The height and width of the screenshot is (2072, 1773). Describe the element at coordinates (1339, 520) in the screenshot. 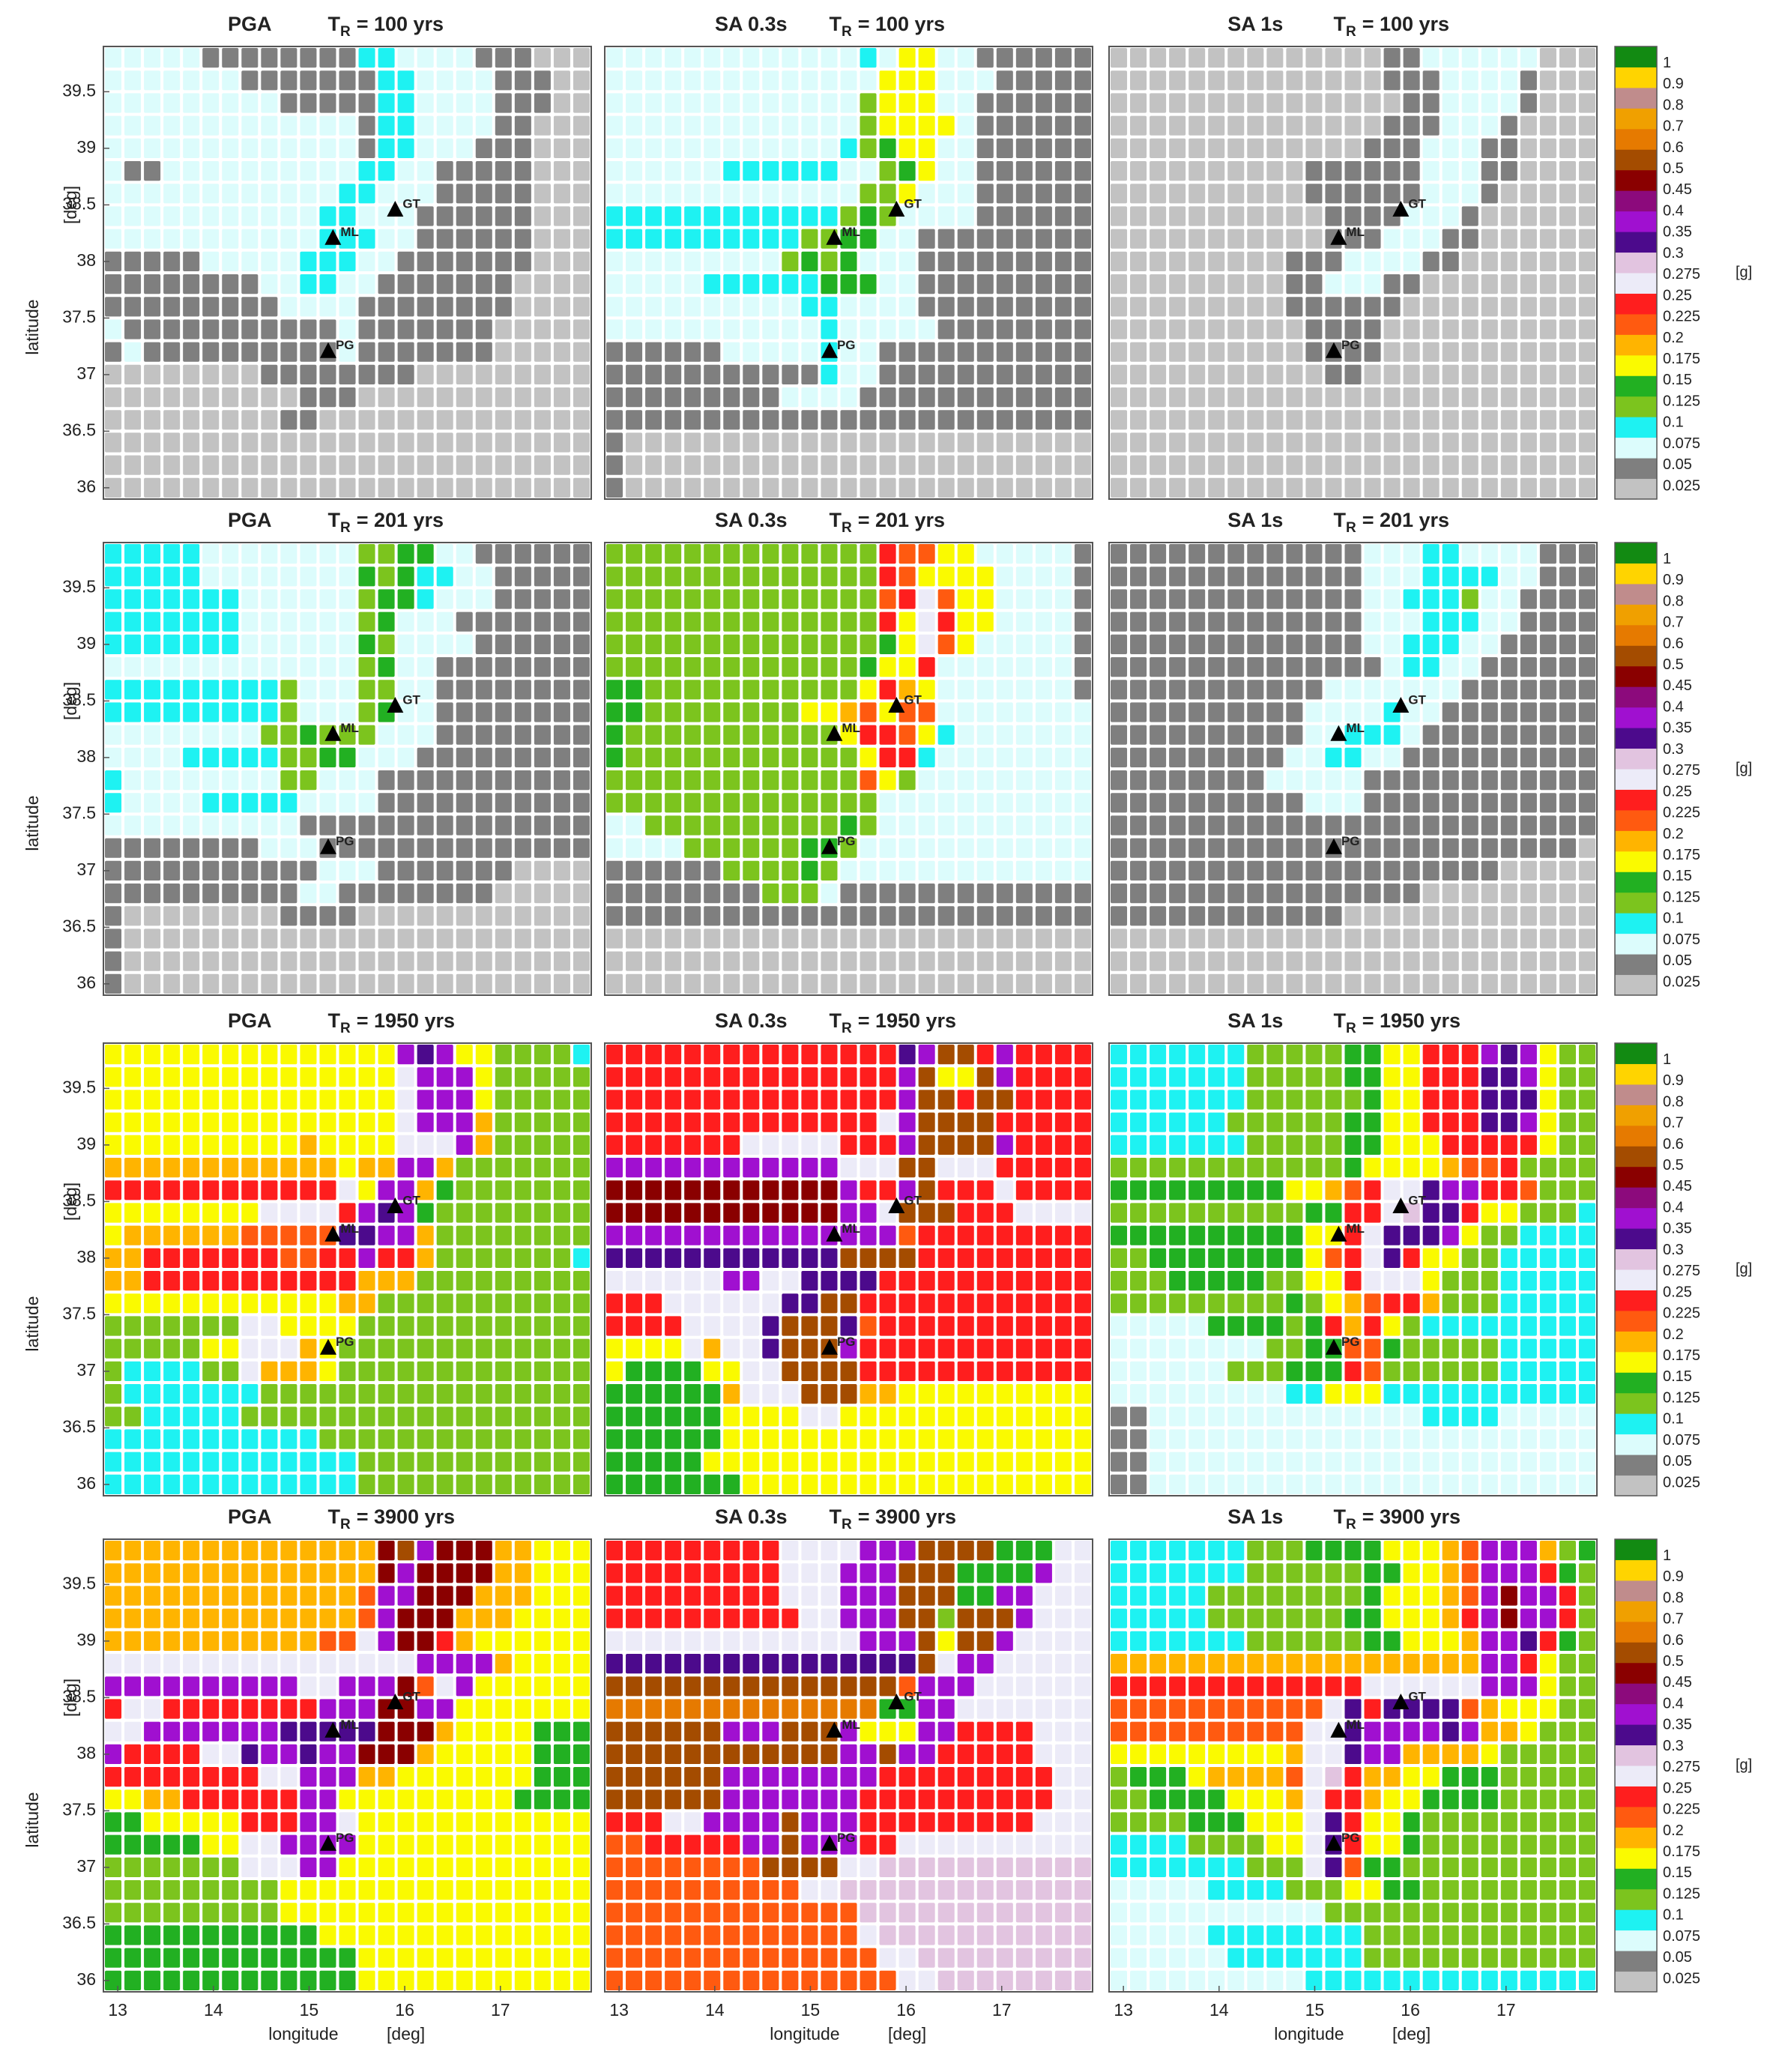

I see `period-symbol: T` at that location.